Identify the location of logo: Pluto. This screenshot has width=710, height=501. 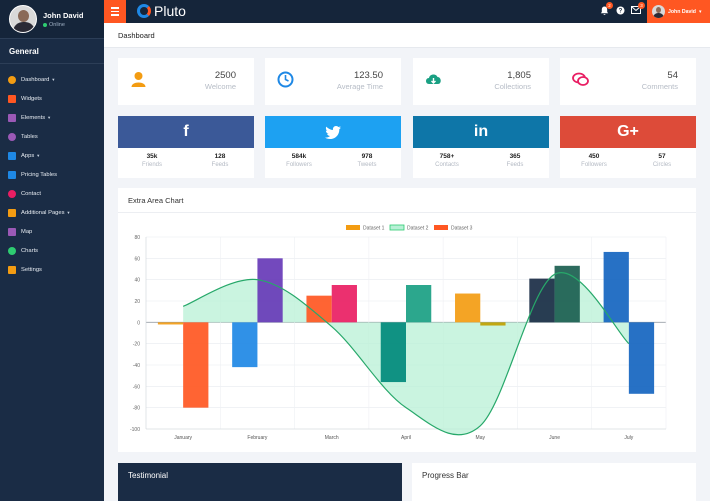
(161, 11).